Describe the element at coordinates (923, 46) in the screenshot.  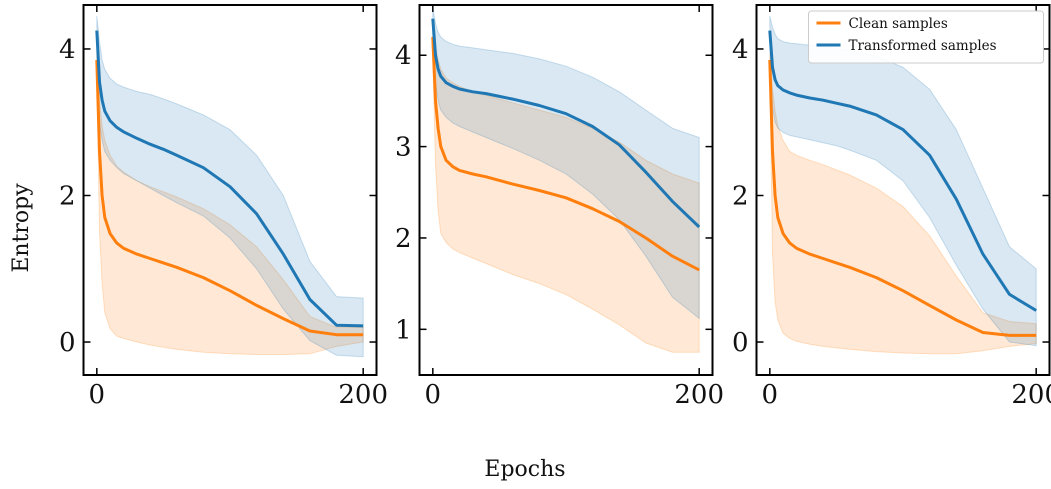
I see `legend-label-transformed: Transformed samples` at that location.